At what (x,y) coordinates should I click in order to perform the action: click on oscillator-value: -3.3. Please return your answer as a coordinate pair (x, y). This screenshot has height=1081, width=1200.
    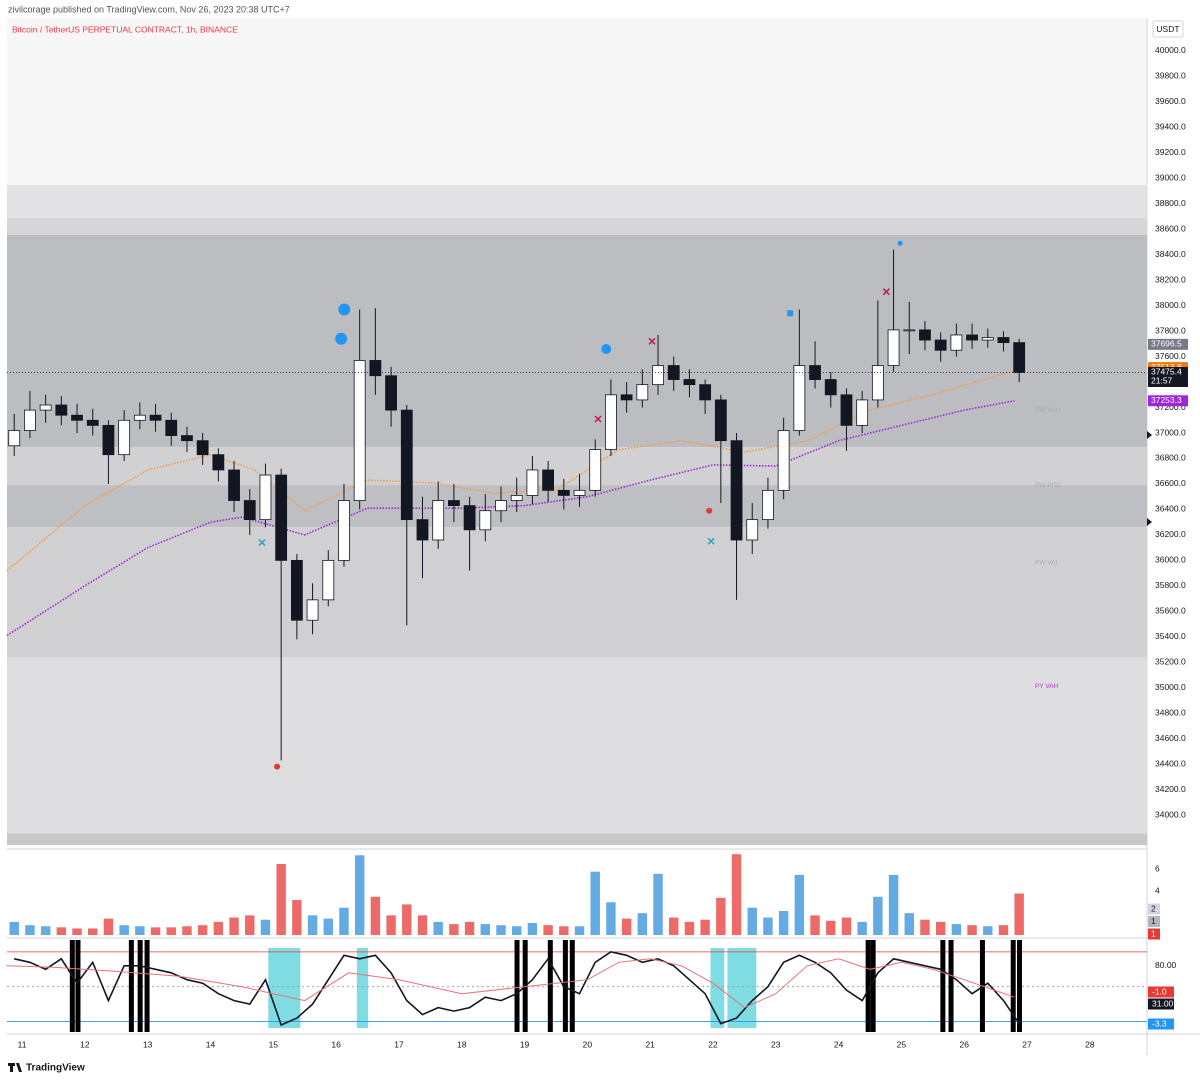
    Looking at the image, I should click on (1159, 1023).